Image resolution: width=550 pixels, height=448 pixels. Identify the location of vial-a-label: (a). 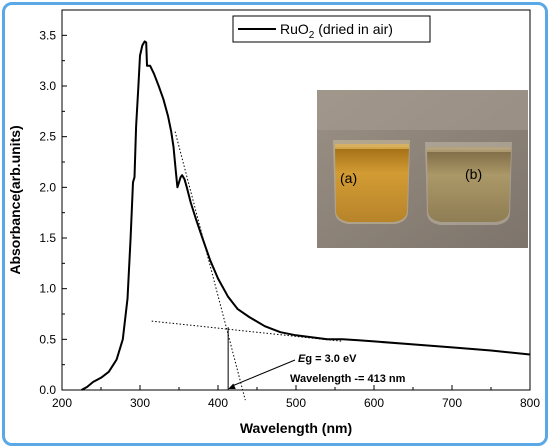
(348, 178).